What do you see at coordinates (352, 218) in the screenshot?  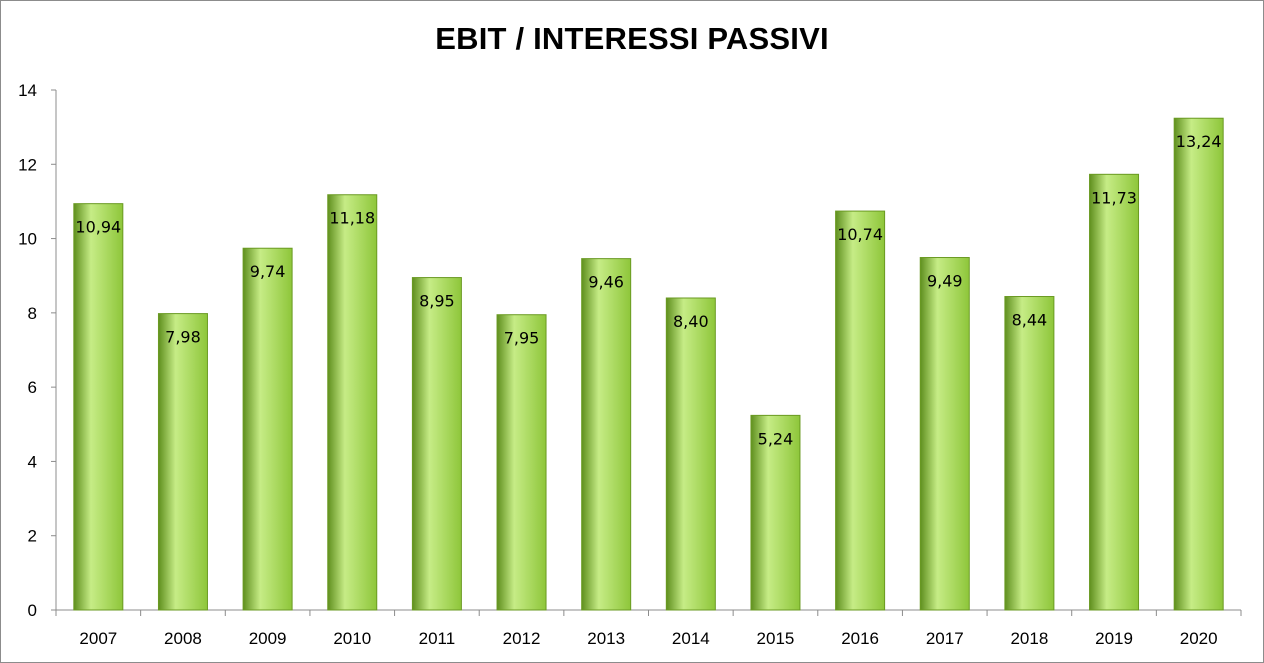 I see `data-label-2010: 11,18` at bounding box center [352, 218].